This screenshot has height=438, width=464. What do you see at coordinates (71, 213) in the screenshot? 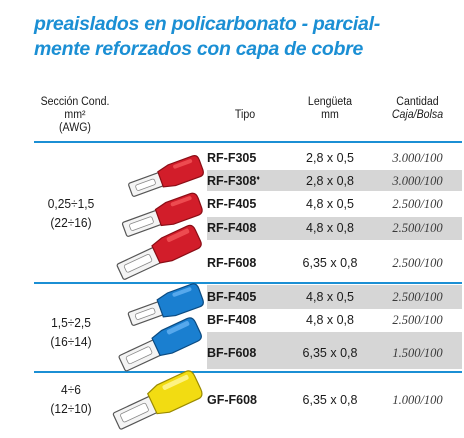
I see `section-label-1: 0,25÷1,5 (22÷16)` at bounding box center [71, 213].